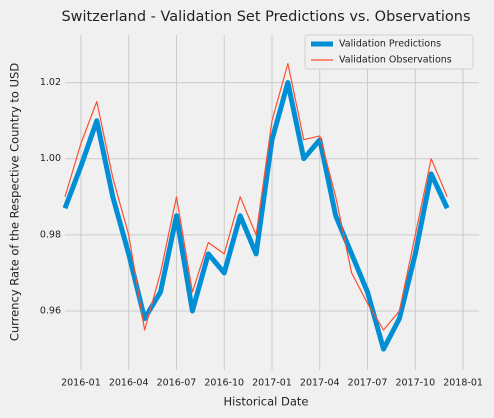 This screenshot has width=494, height=418. What do you see at coordinates (50, 82) in the screenshot?
I see `y-tick-label: 1.02` at bounding box center [50, 82].